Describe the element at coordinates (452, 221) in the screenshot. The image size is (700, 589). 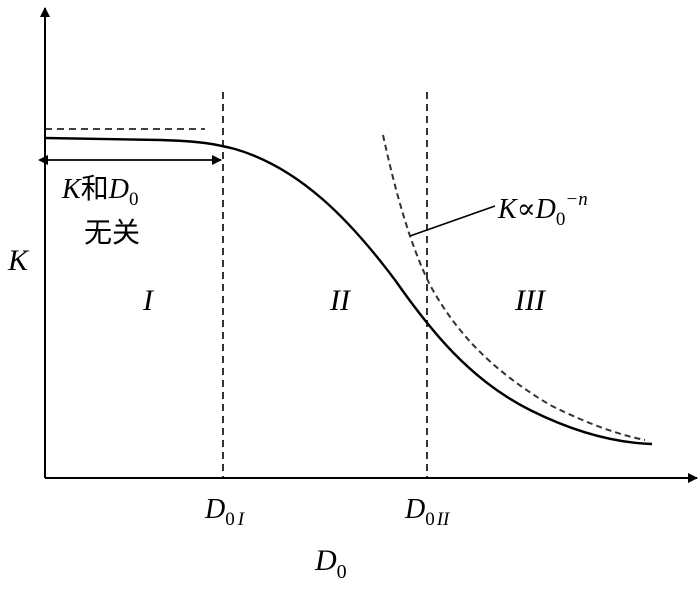
I see `leader-line` at that location.